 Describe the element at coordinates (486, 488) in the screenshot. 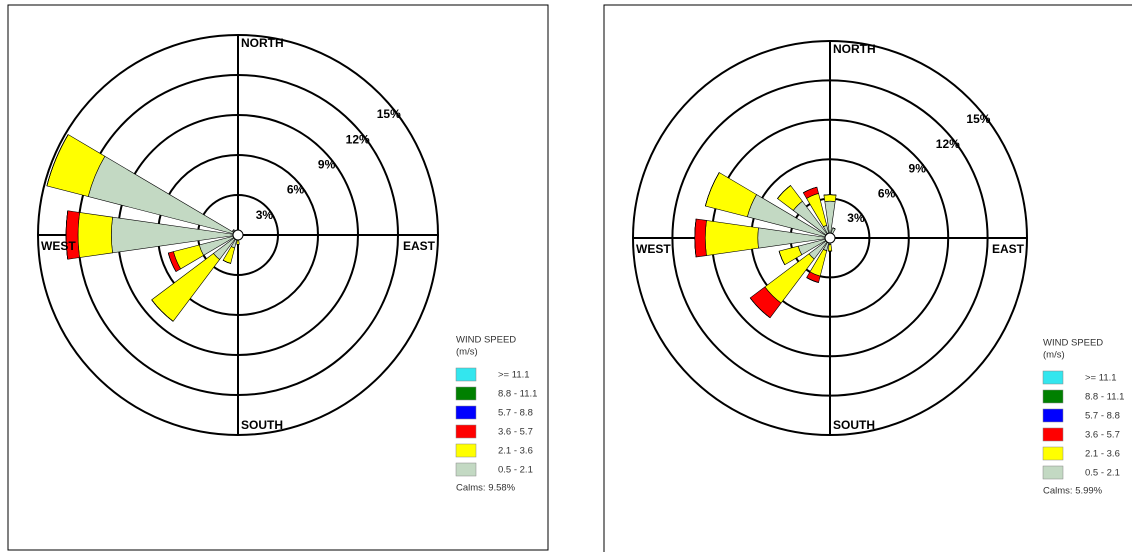

I see `calms-label: Calms: 9.58%` at that location.